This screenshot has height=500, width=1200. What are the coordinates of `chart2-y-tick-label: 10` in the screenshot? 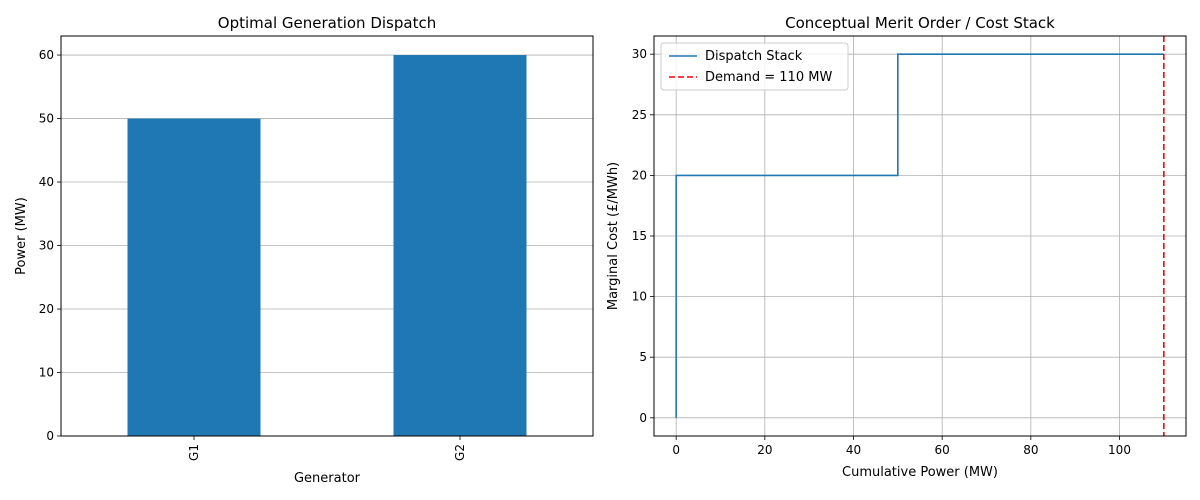 It's located at (639, 297).